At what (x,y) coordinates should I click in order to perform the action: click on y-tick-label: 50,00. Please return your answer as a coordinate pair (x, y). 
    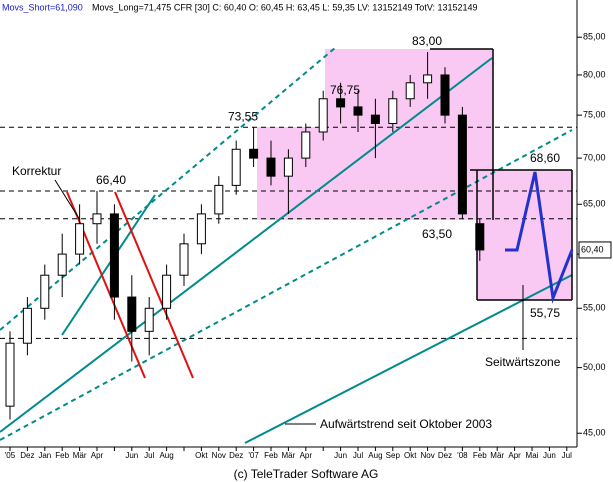
    Looking at the image, I should click on (594, 367).